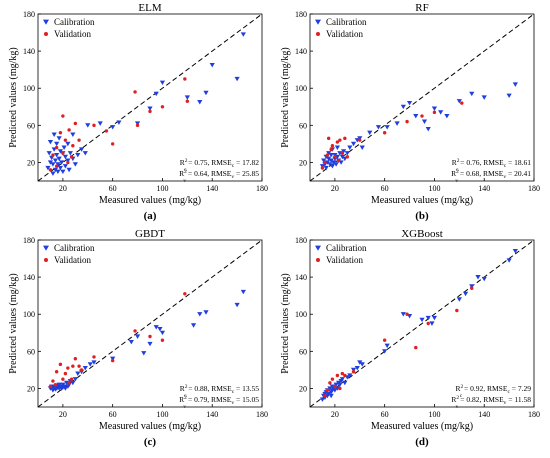 This screenshot has height=458, width=550. I want to click on x-tick-label: 140, so click(212, 414).